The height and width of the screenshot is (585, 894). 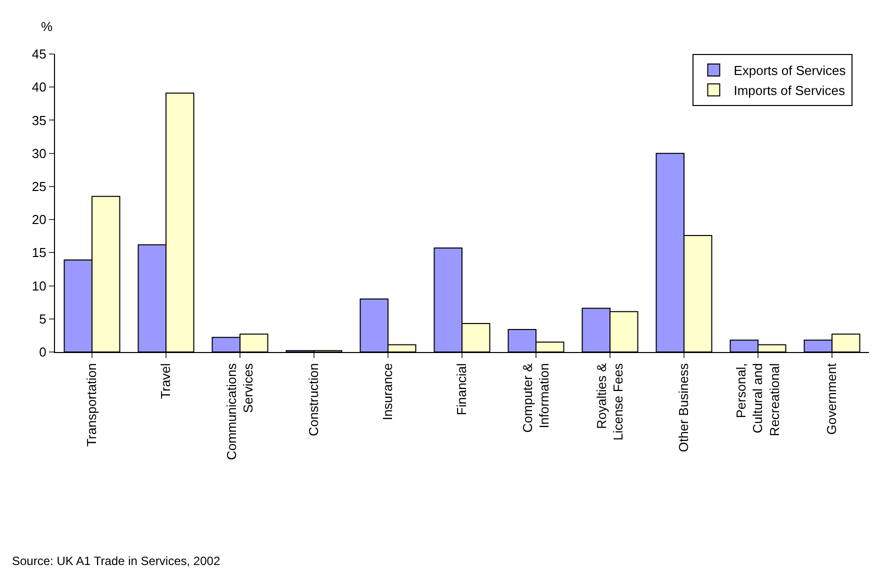 What do you see at coordinates (757, 399) in the screenshot?
I see `x-tick-label: Personal, Cultural and Recreational` at bounding box center [757, 399].